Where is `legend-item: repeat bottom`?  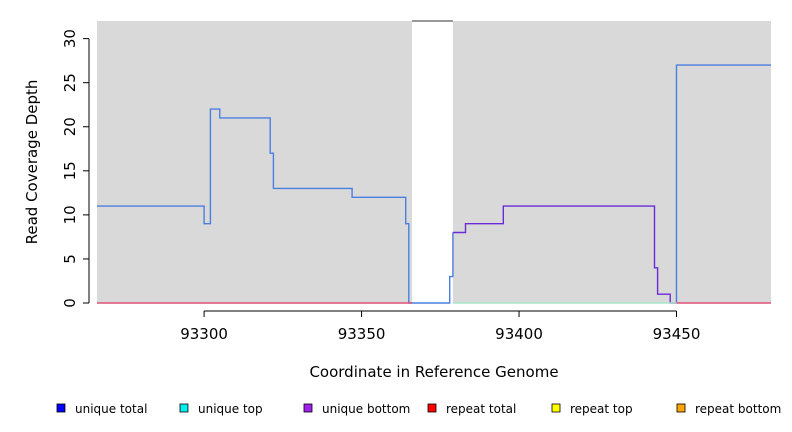 legend-item: repeat bottom is located at coordinates (728, 409).